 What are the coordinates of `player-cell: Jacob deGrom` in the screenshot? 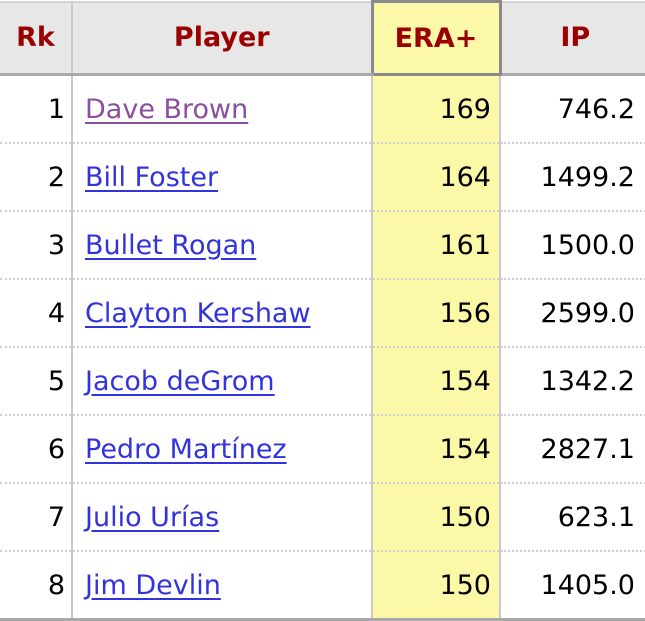 It's located at (222, 381).